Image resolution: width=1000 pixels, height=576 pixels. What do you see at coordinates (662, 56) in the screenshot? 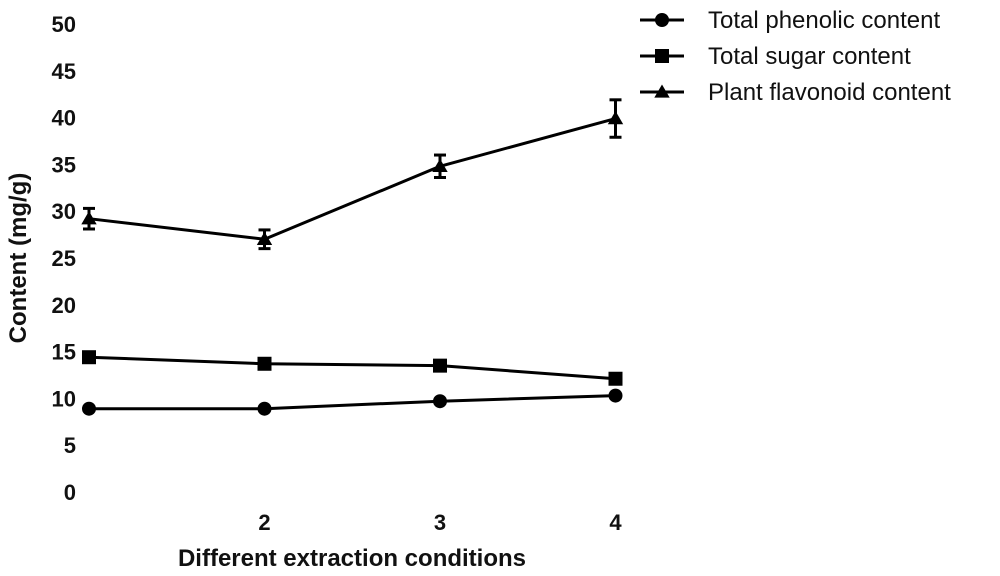
I see `legend-marker-square` at bounding box center [662, 56].